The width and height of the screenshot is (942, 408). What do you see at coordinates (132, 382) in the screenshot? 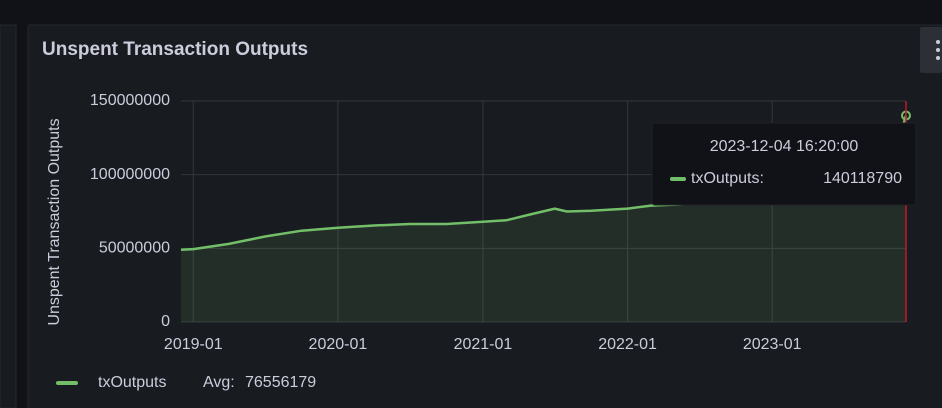
I see `legend-name: txOutputs` at bounding box center [132, 382].